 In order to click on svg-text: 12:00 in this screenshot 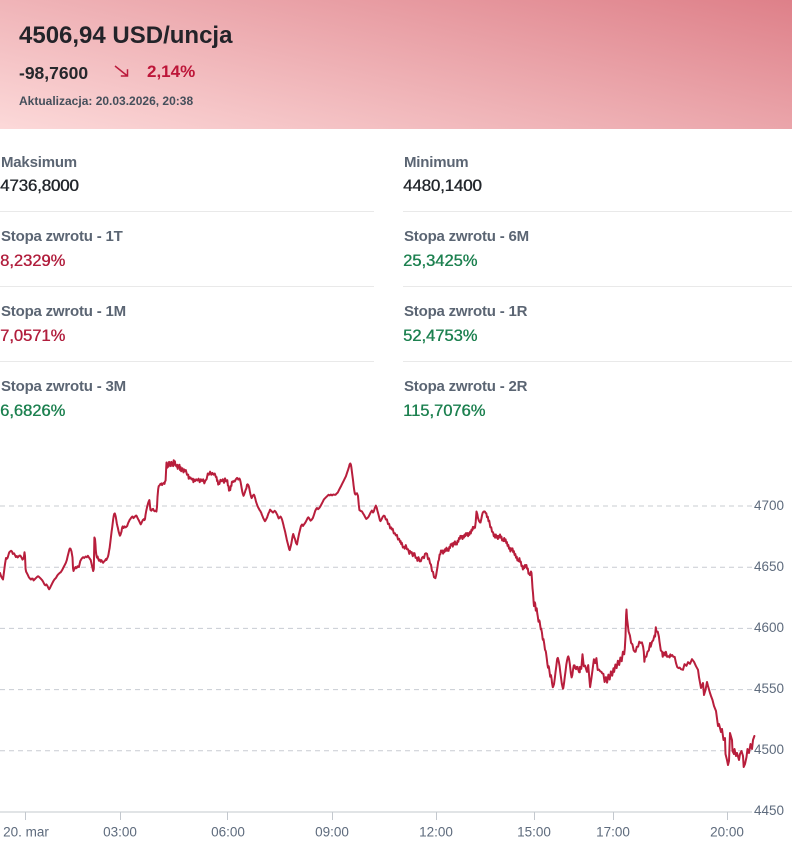, I will do `click(436, 832)`.